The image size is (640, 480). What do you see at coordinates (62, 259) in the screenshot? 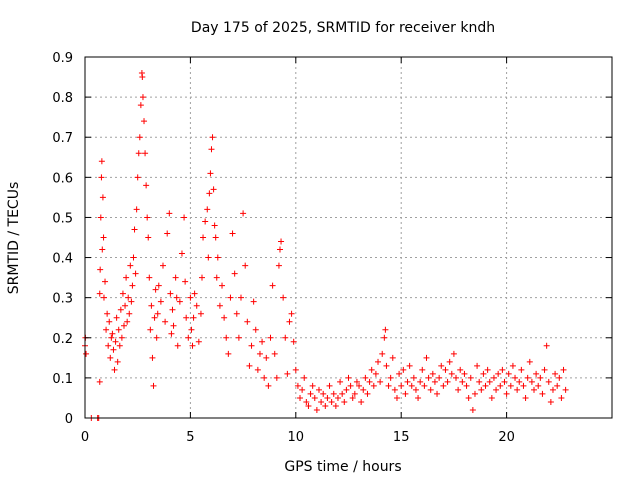
I see `y-tick-label: 0.4` at bounding box center [62, 259].